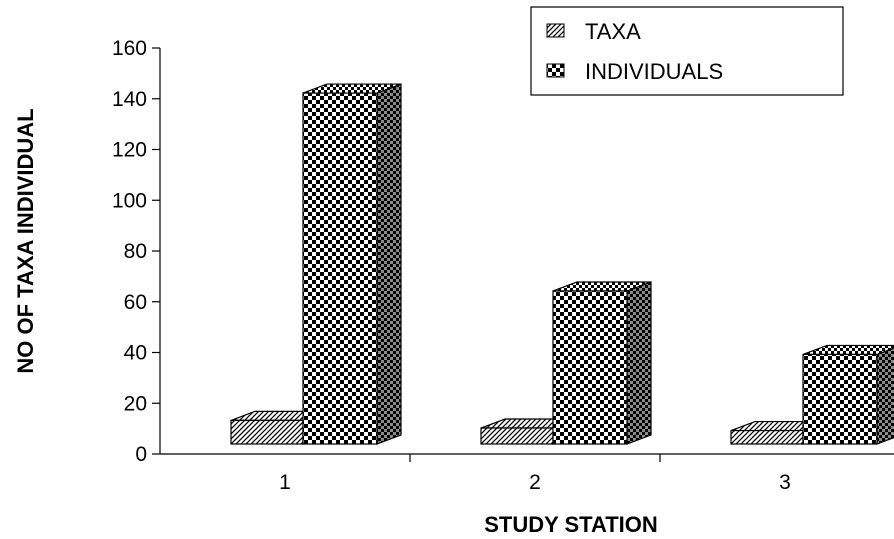 The image size is (894, 539). What do you see at coordinates (555, 70) in the screenshot?
I see `legend-swatch-individuals` at bounding box center [555, 70].